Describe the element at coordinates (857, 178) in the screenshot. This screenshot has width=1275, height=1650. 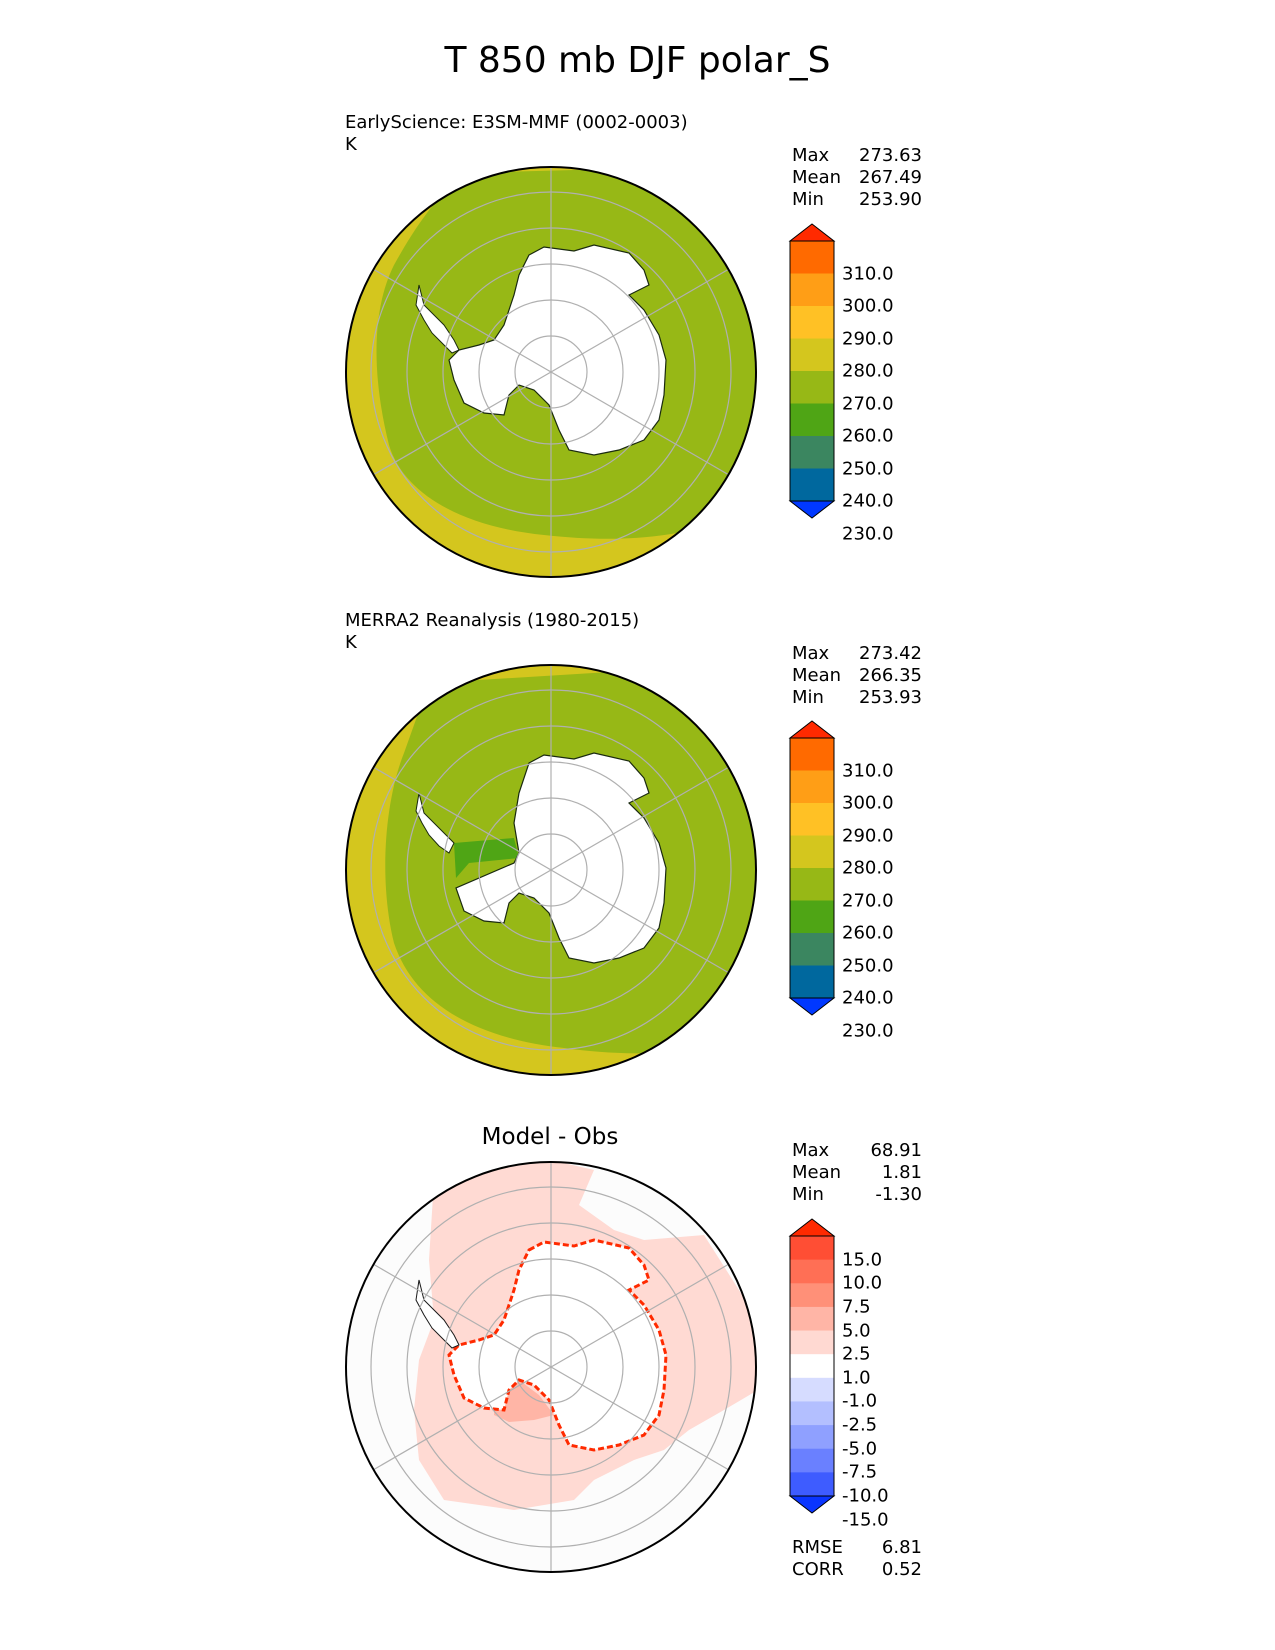
I see `panel-1-stats: Max 273.63 Mean 267.49 Min 253.90` at that location.